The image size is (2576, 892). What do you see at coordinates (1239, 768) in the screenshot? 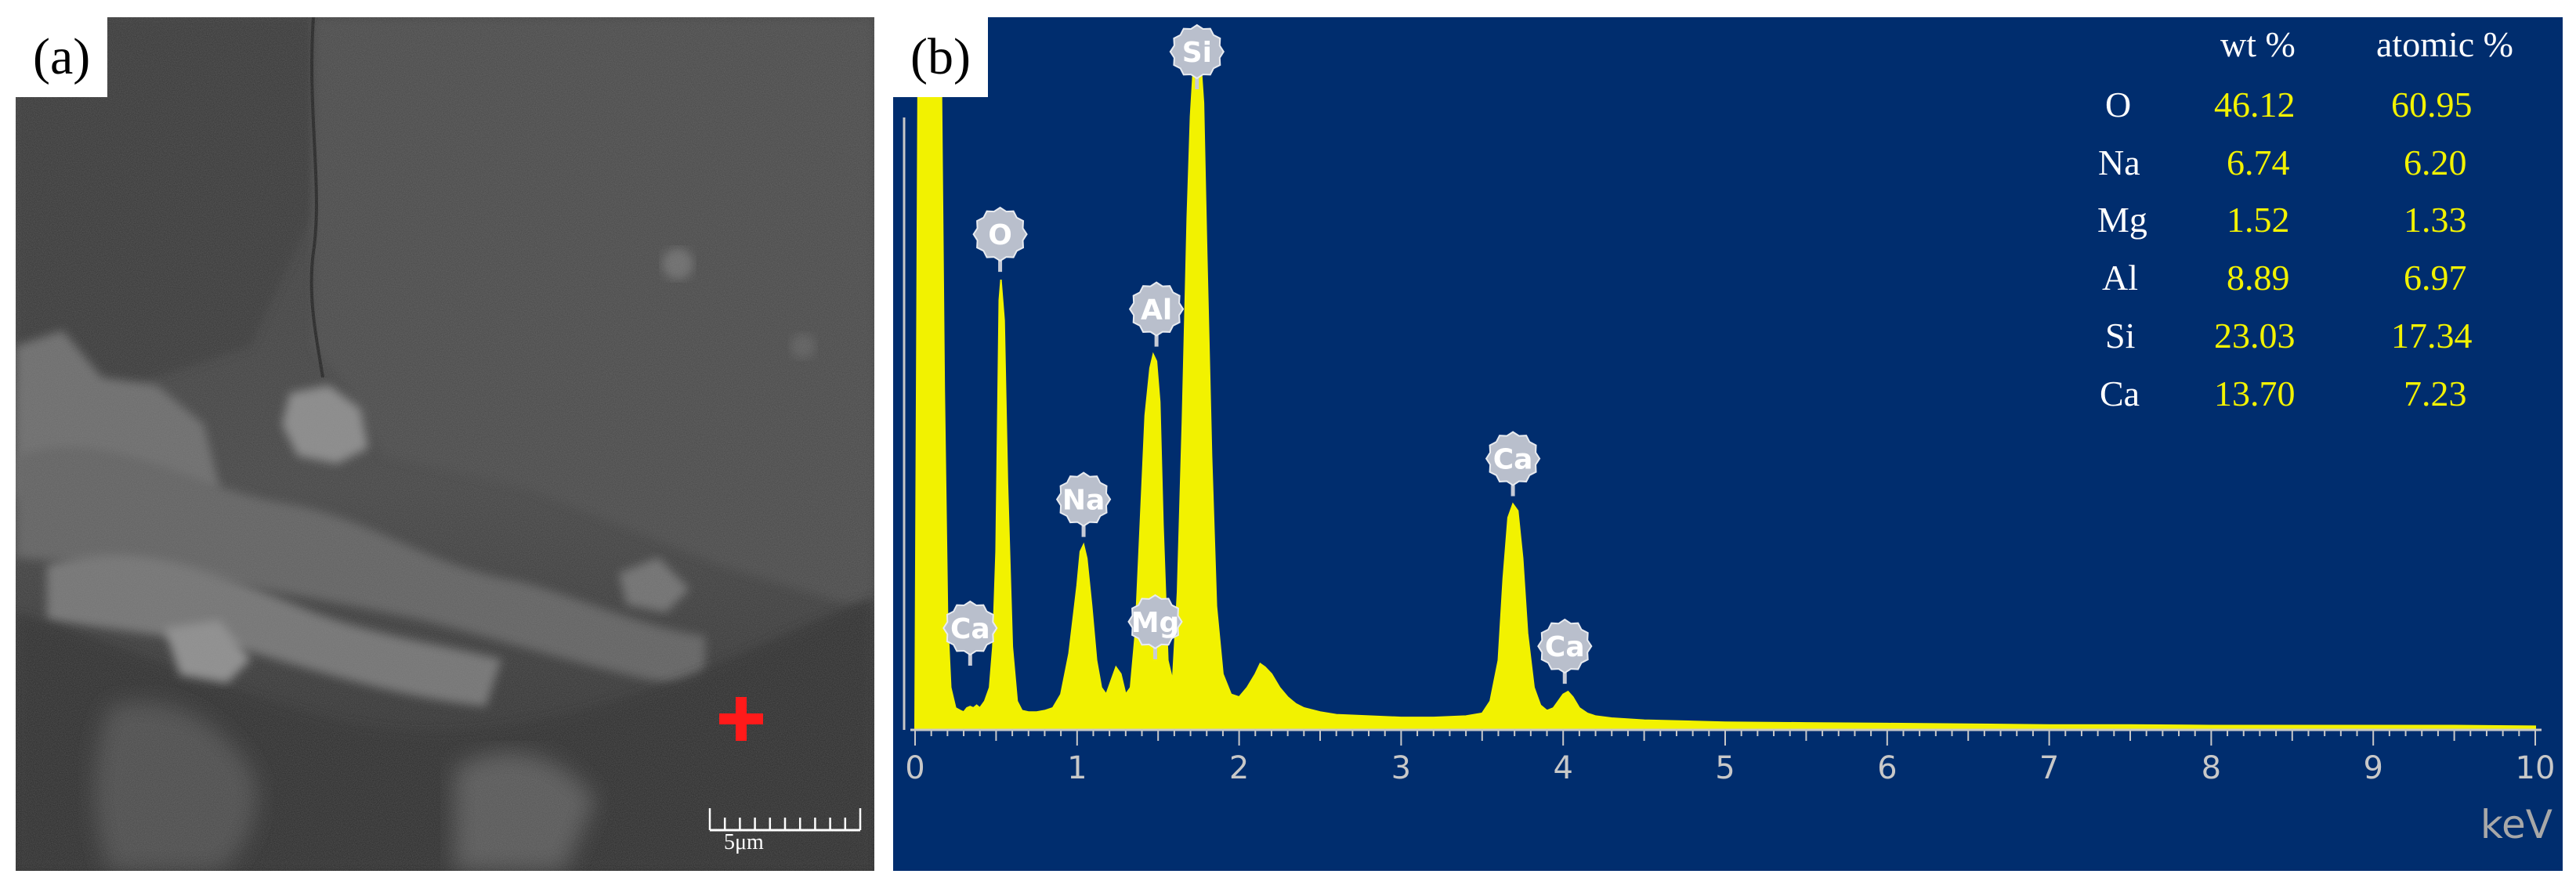
I see `x-tick-label: 2` at bounding box center [1239, 768].